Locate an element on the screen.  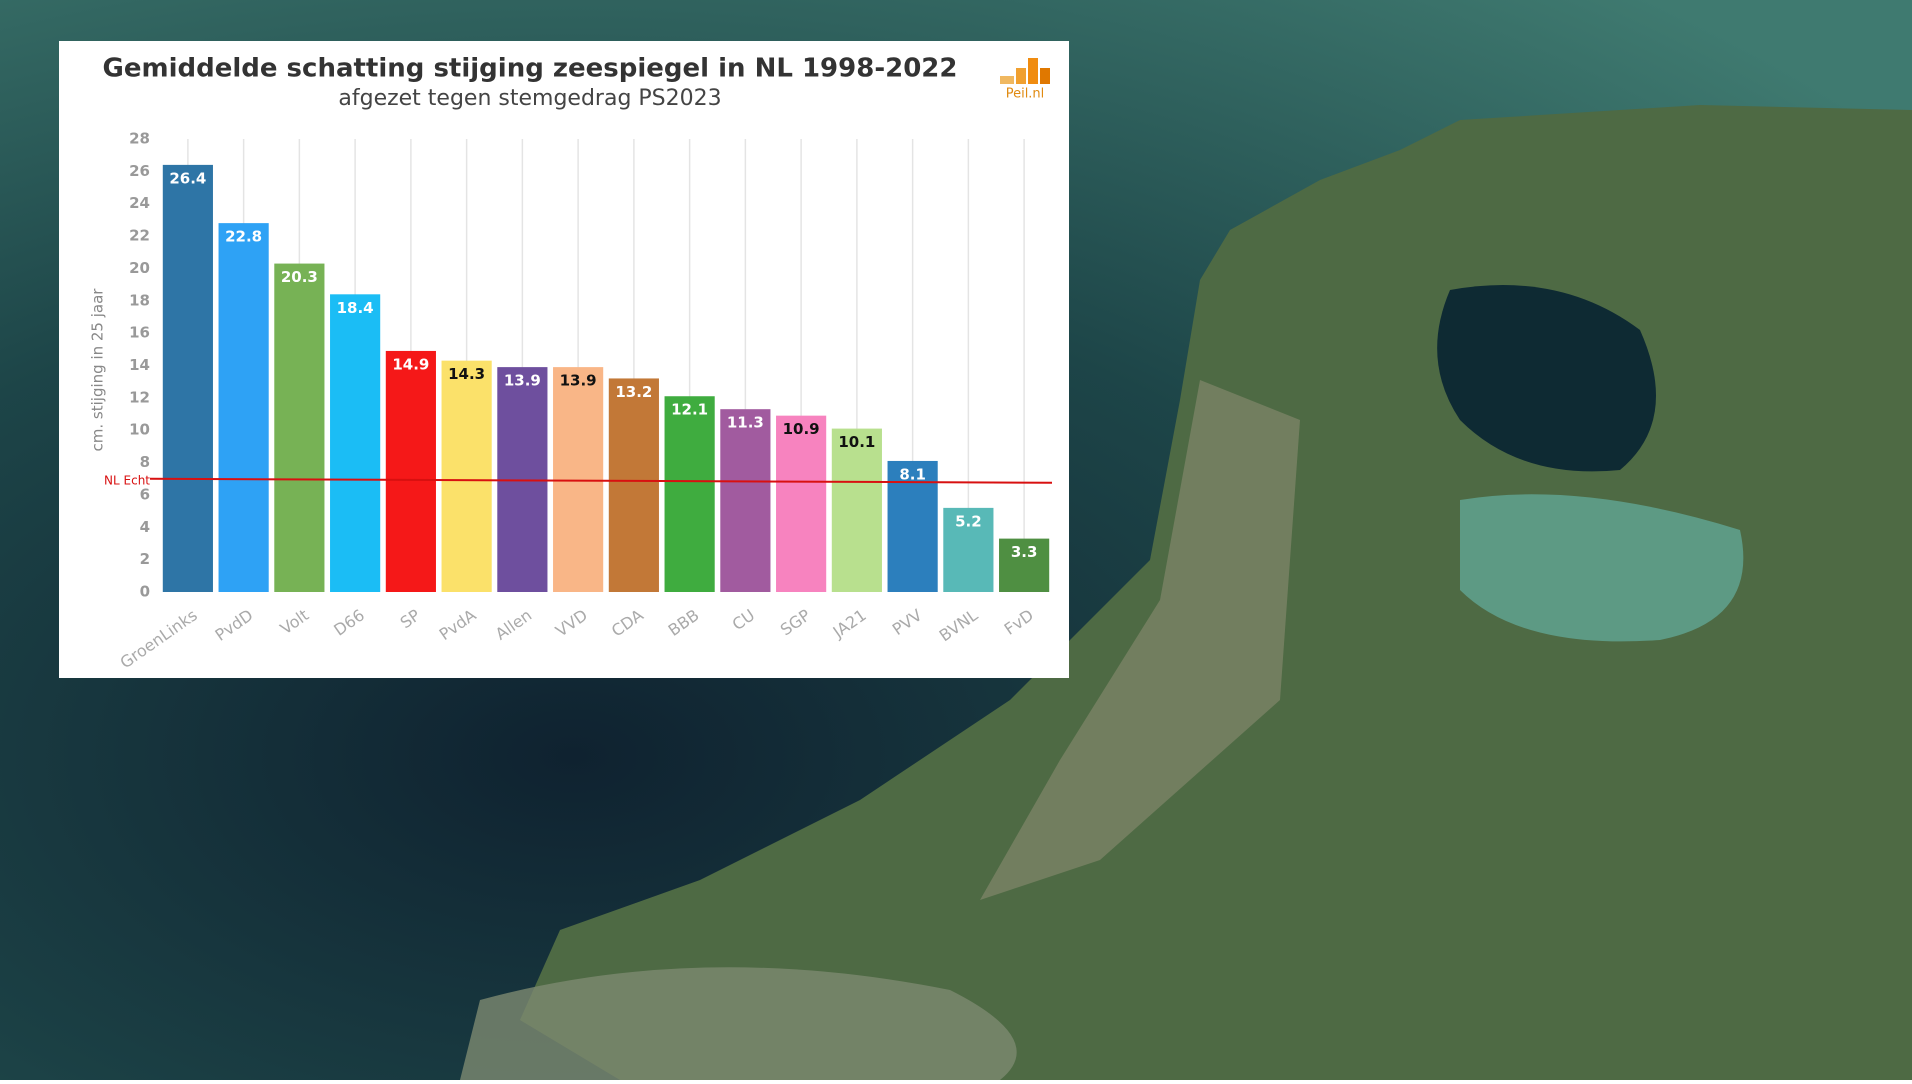
value-label: 22.8 is located at coordinates (243, 237).